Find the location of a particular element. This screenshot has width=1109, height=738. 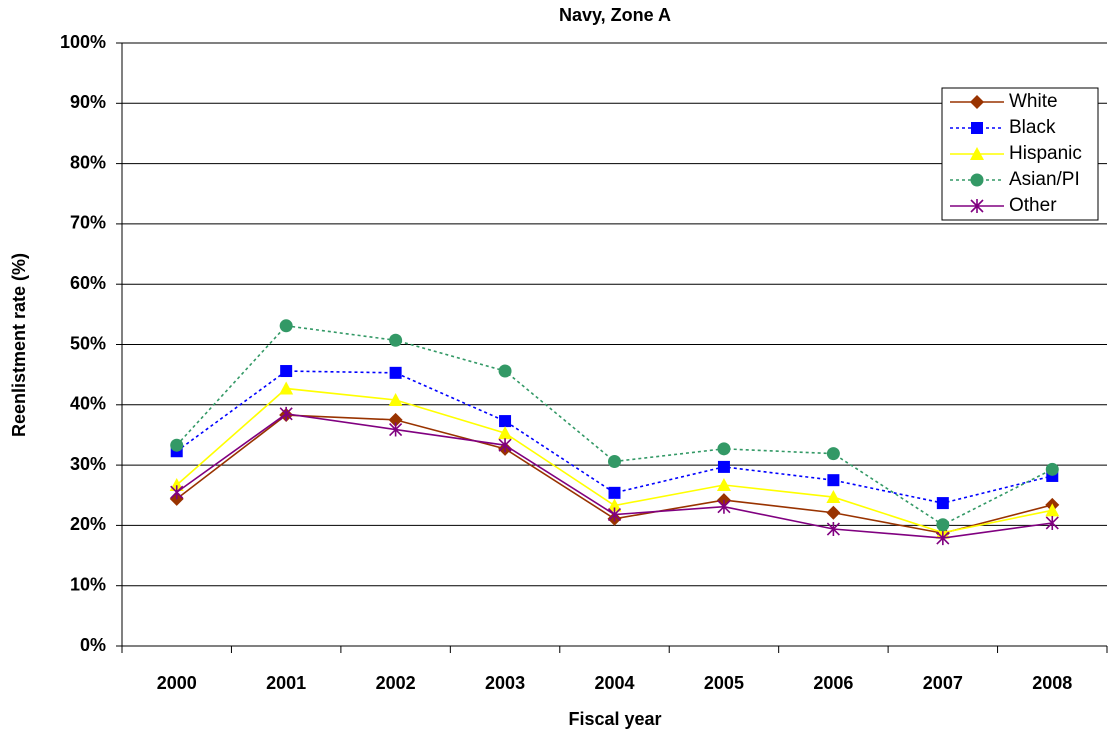

legend: White Black Hispanic Asian/PI Other is located at coordinates (1020, 154).